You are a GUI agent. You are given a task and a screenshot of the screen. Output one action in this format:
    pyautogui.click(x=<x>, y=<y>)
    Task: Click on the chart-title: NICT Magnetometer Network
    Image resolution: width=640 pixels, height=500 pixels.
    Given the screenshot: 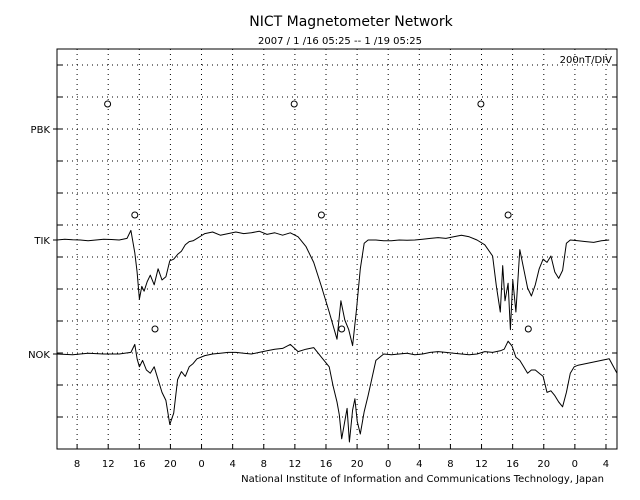 What is the action you would take?
    pyautogui.click(x=351, y=22)
    